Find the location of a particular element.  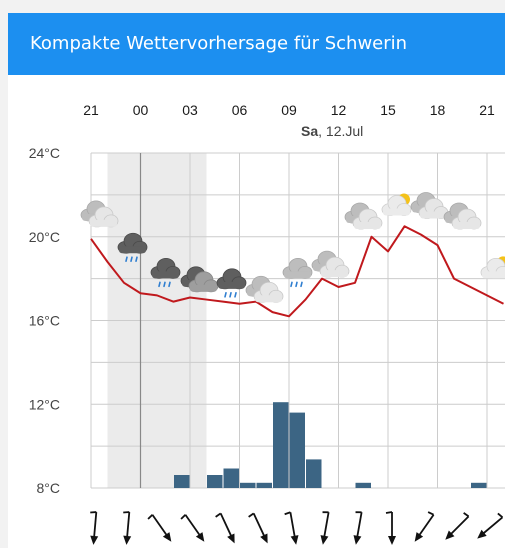

date-rest: , 12.Jul is located at coordinates (340, 131).